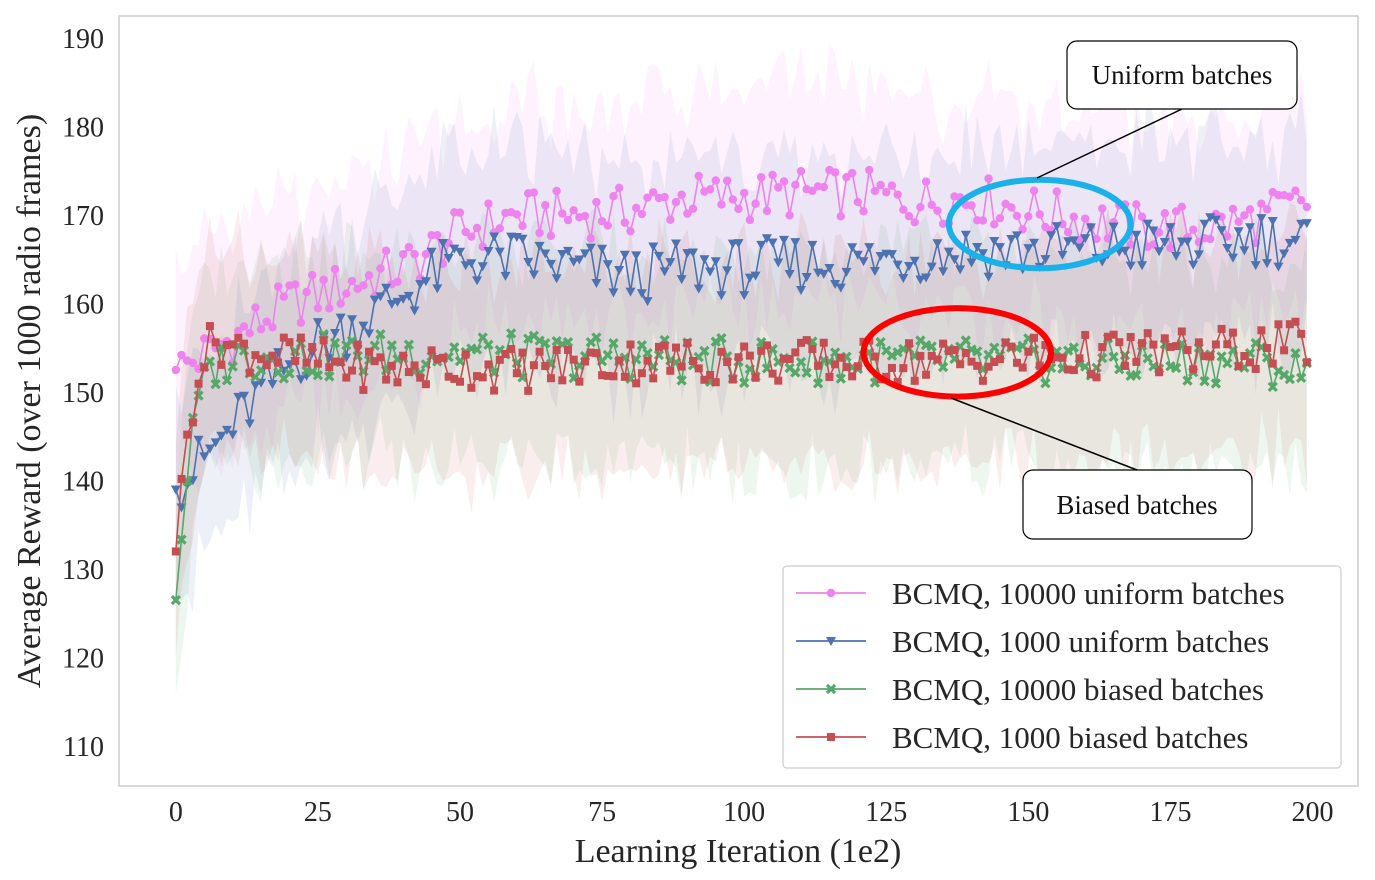 This screenshot has height=880, width=1375. I want to click on x-axis: 0 25 50 75 100 125 150 175 200, so click(751, 812).